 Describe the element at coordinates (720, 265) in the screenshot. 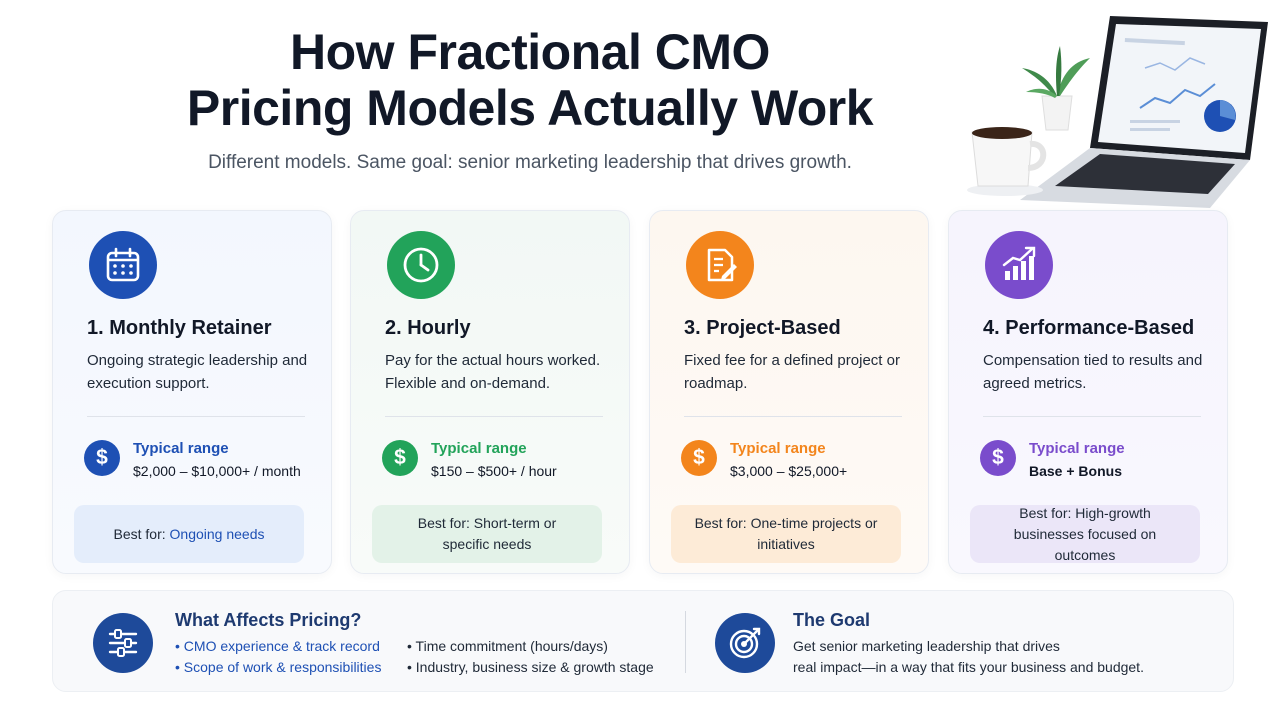

I see `document-edit-icon` at that location.